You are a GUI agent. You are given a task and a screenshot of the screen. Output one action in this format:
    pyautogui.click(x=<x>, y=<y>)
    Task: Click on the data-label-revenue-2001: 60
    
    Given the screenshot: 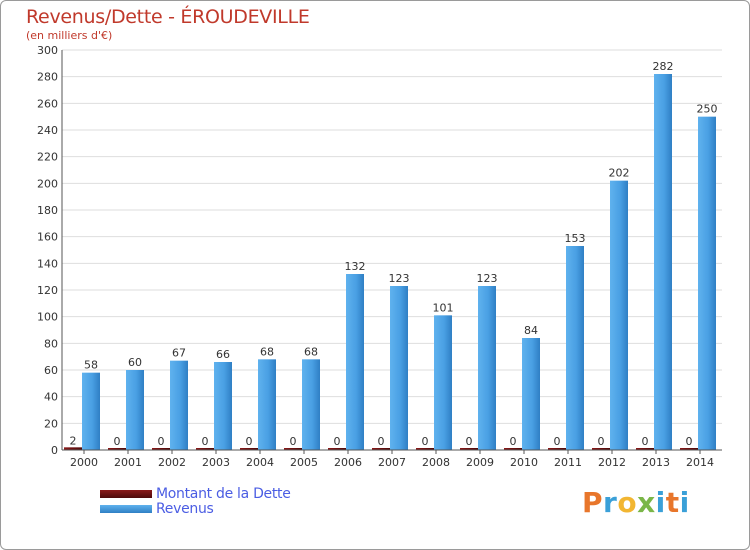 What is the action you would take?
    pyautogui.click(x=135, y=362)
    